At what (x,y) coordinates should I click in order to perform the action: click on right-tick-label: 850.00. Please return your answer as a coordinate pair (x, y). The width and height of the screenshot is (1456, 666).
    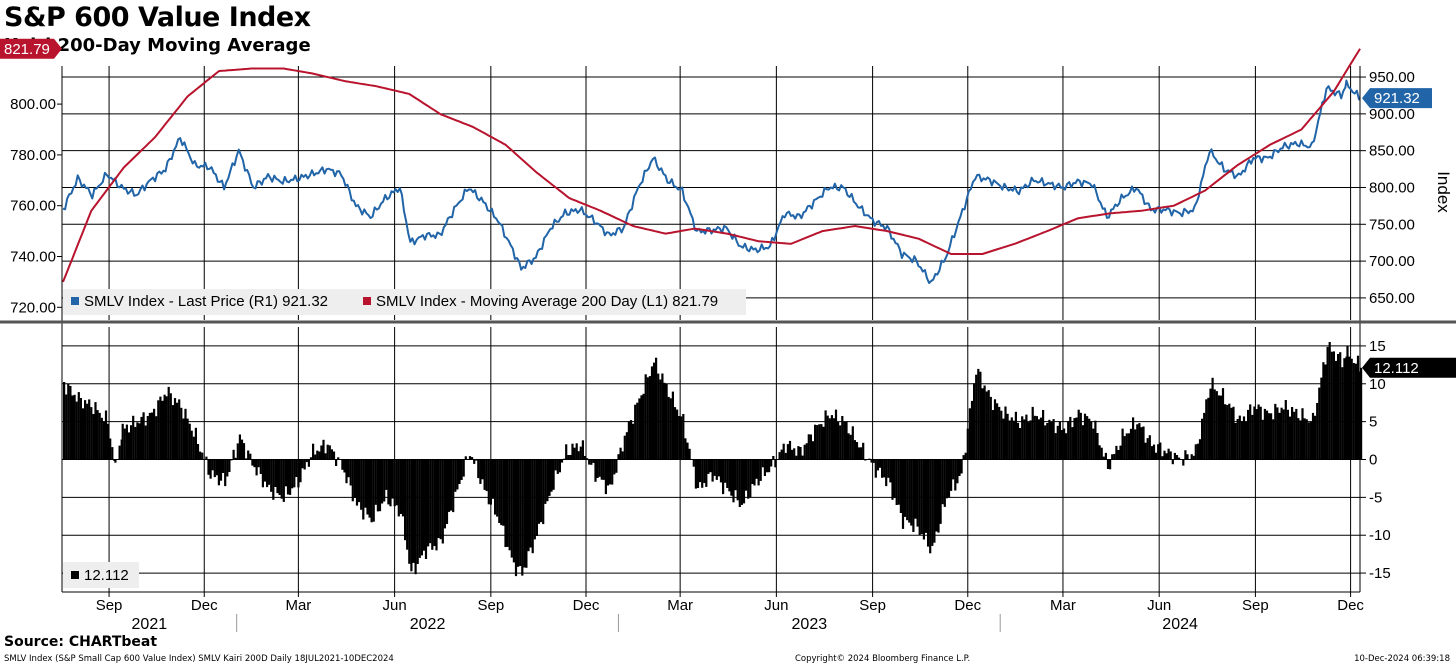
    Looking at the image, I should click on (1392, 151).